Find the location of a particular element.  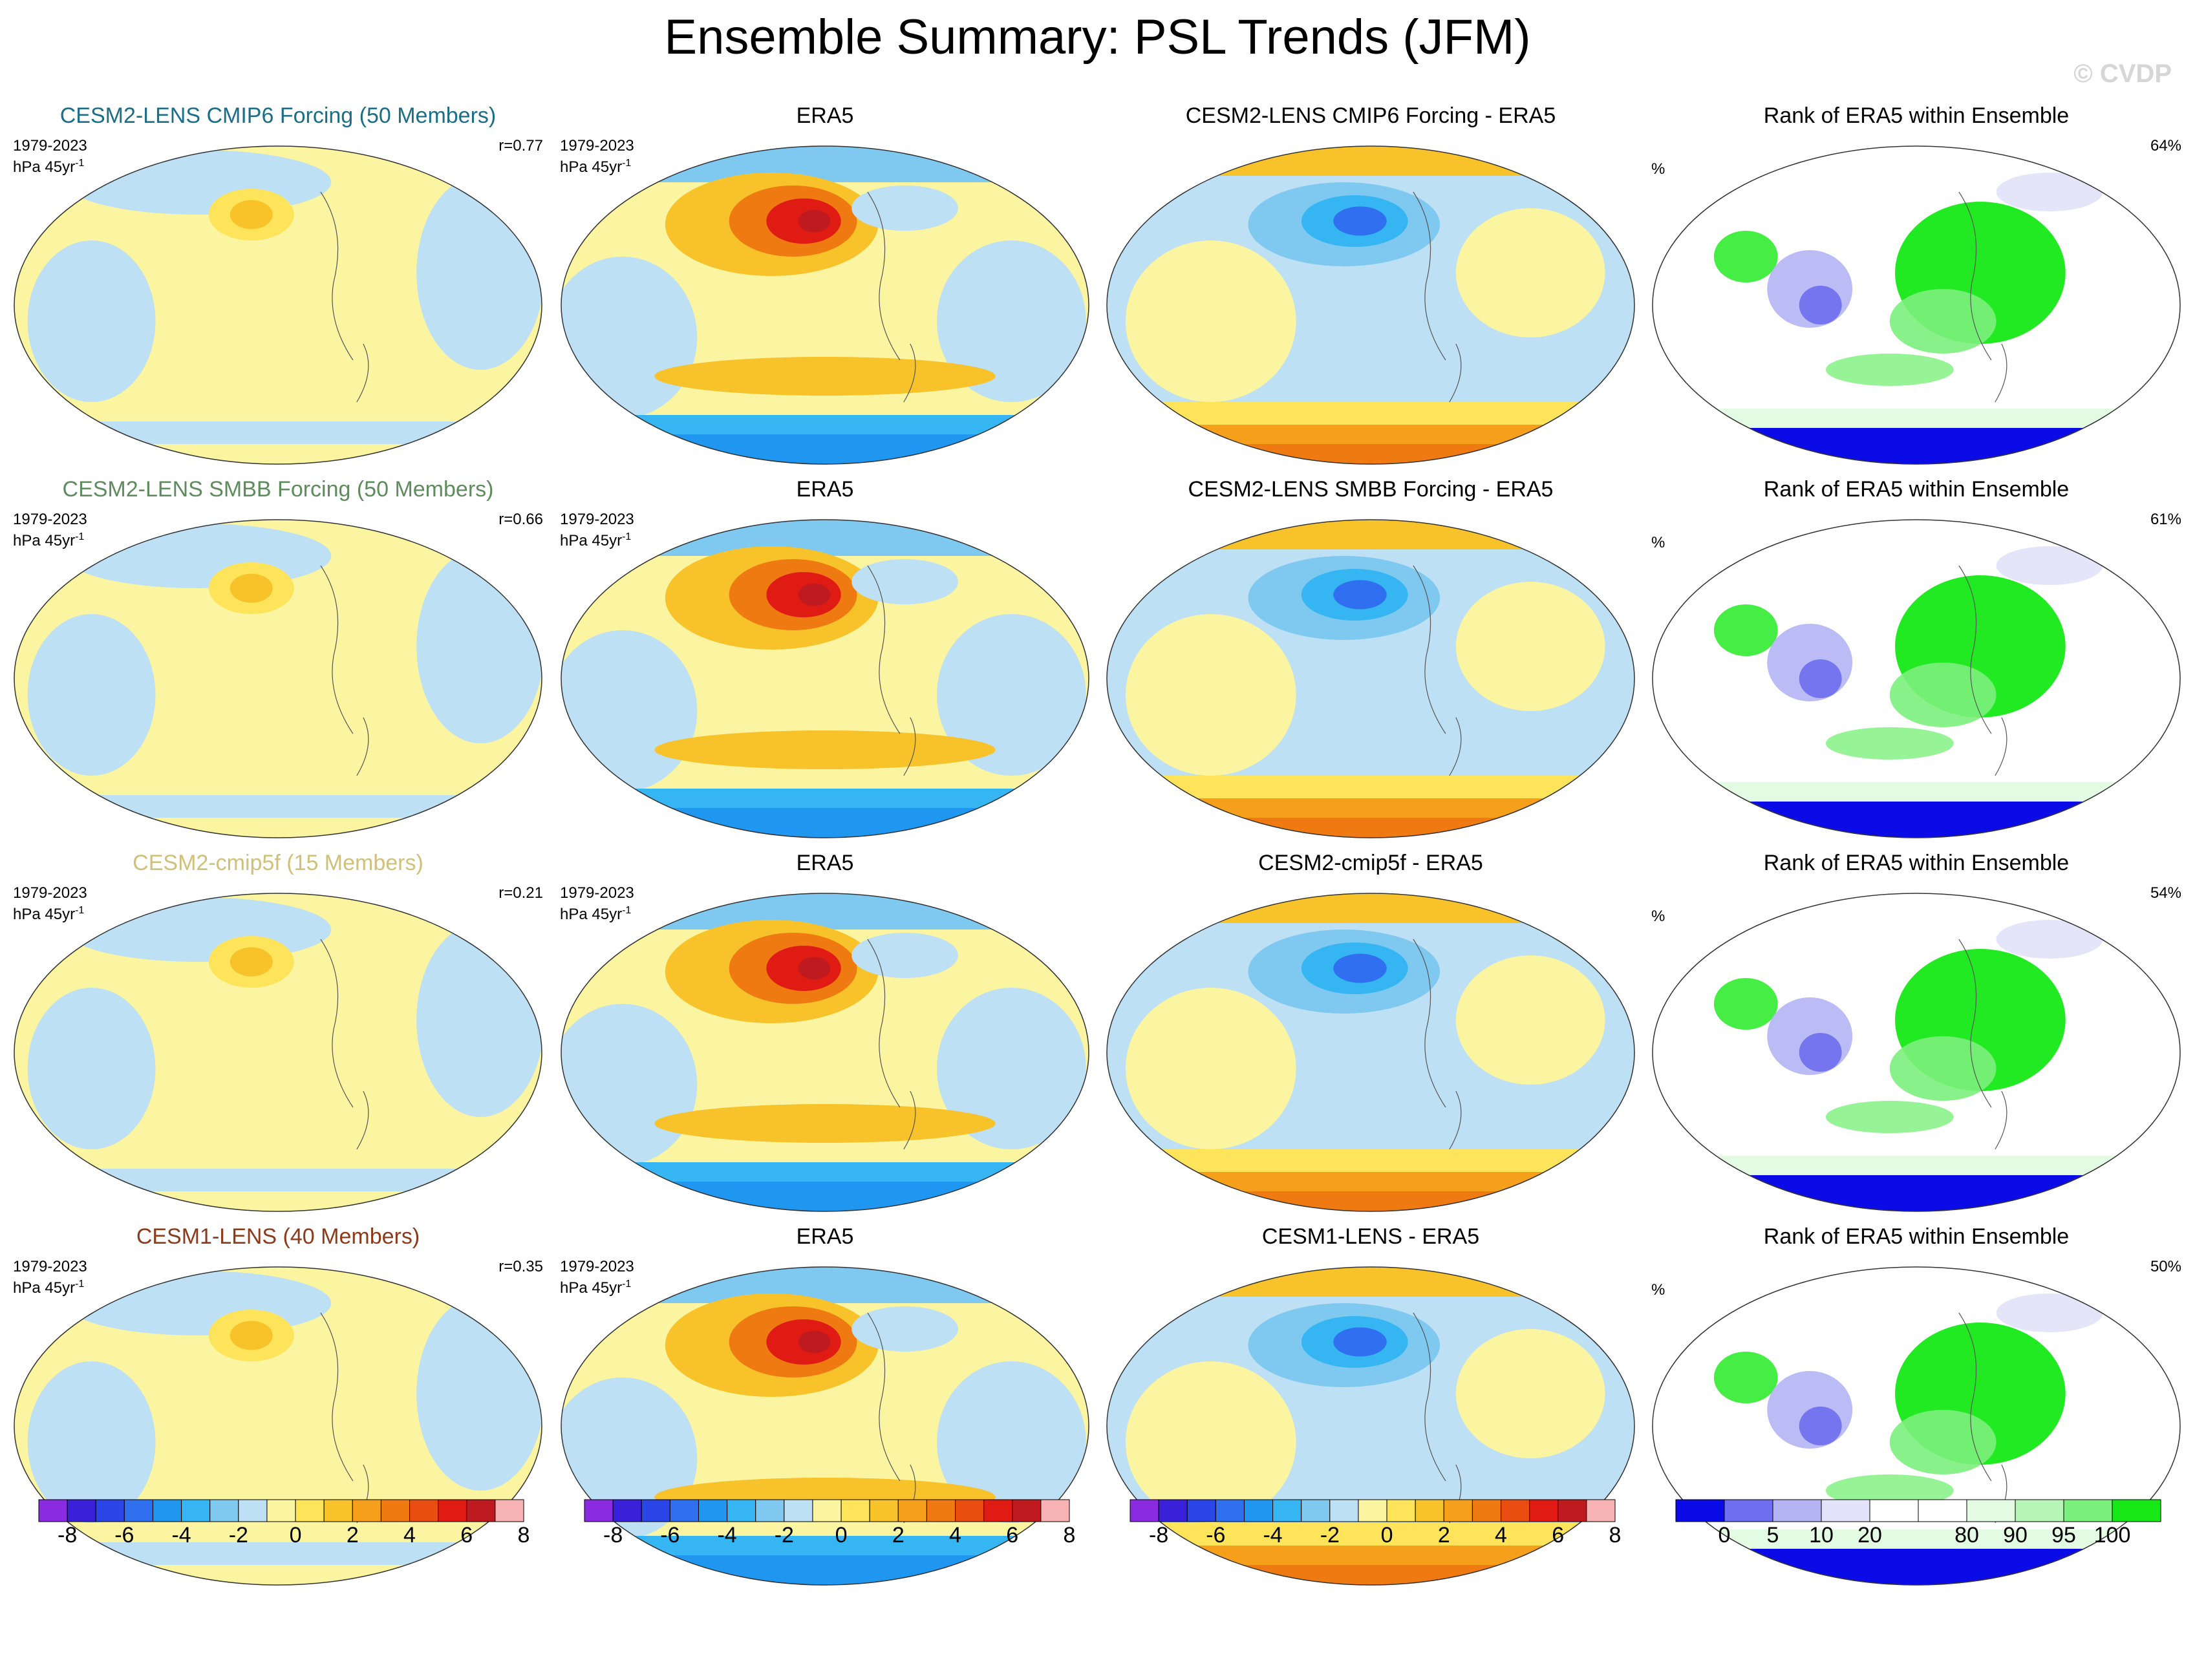

rank-percent: 54% is located at coordinates (2165, 893).